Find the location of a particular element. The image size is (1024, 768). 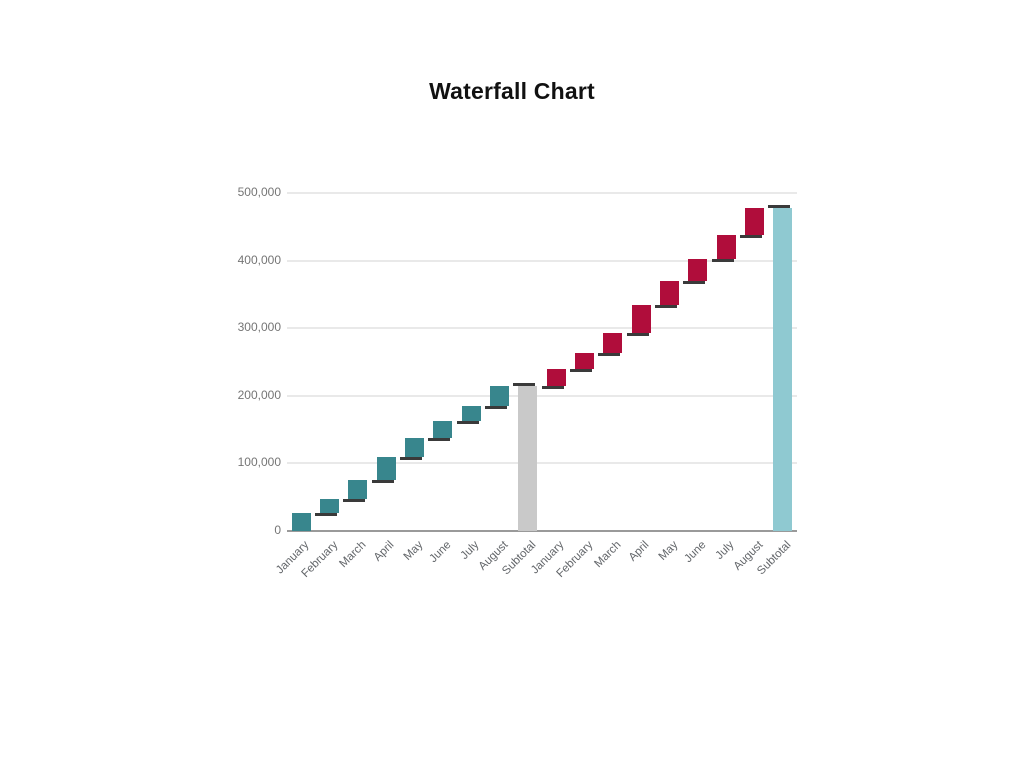

y-tick-label: 200,000 is located at coordinates (259, 394).